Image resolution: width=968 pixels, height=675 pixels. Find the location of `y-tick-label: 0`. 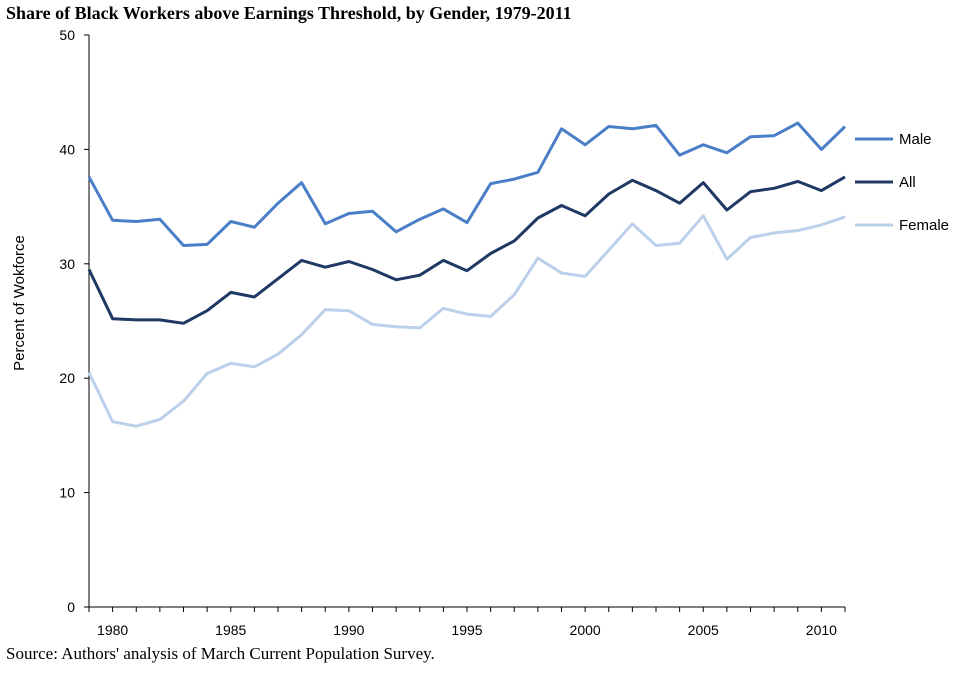

y-tick-label: 0 is located at coordinates (71, 607).